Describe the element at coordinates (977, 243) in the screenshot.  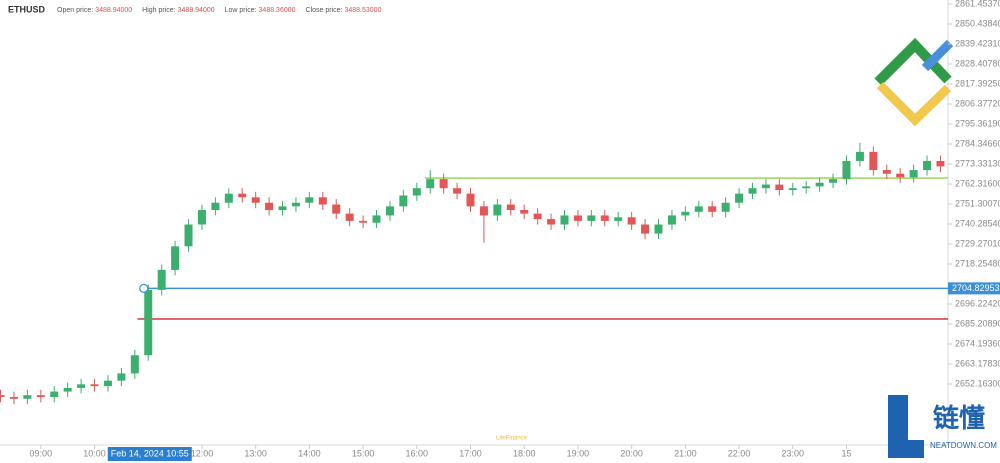
I see `y-tick-label: 2729.27010` at that location.